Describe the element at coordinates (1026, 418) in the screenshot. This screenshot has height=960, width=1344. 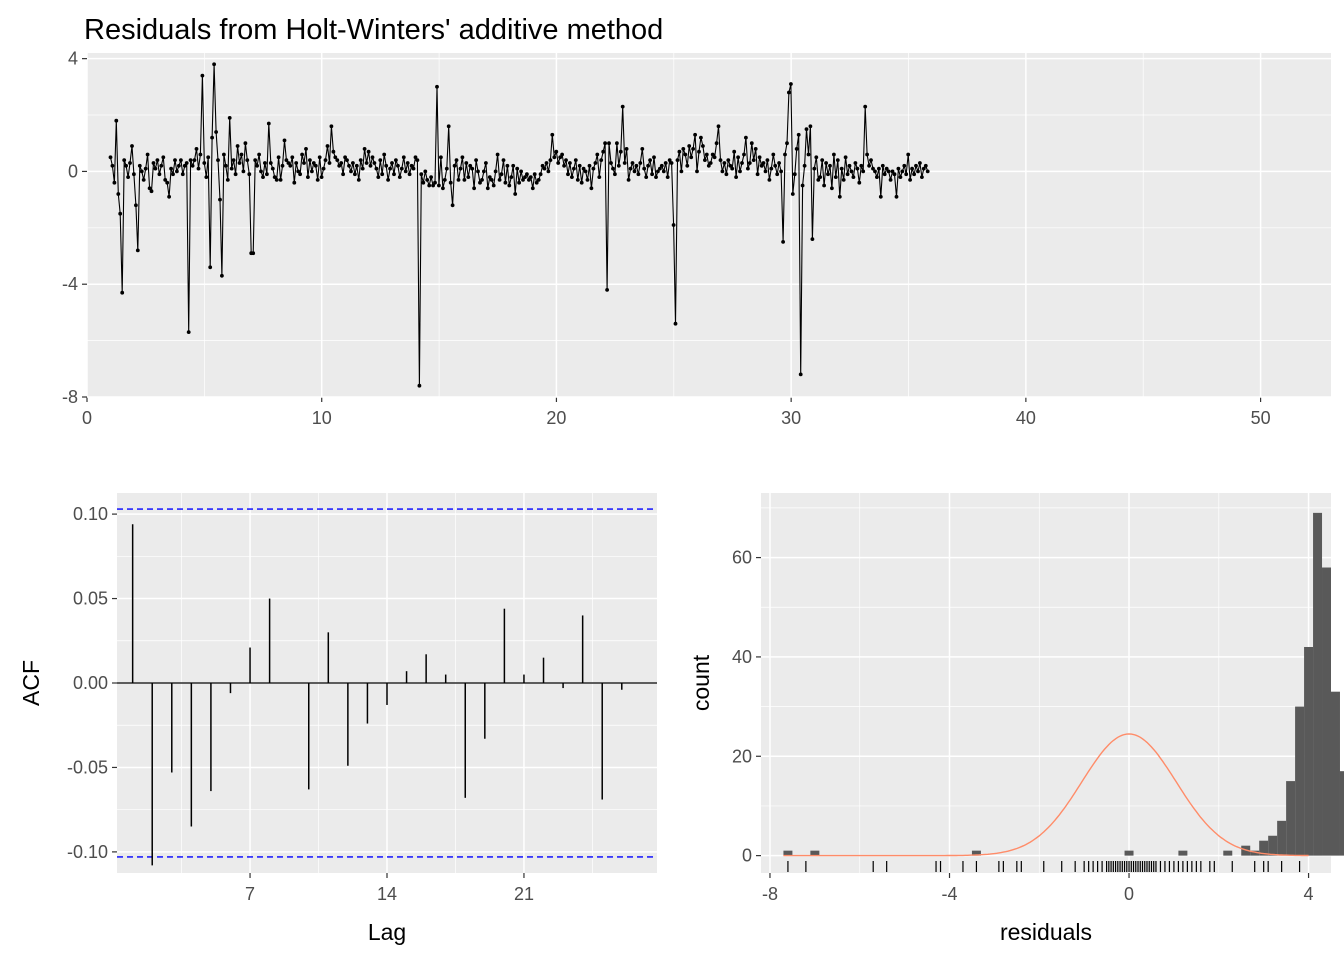
I see `residuals-x-tick-label: 40` at that location.